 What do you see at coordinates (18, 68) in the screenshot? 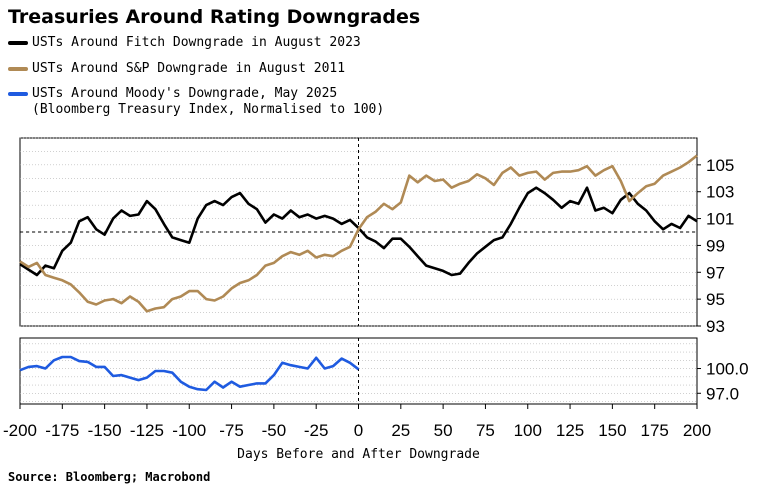
I see `legend-swatch-sp` at bounding box center [18, 68].